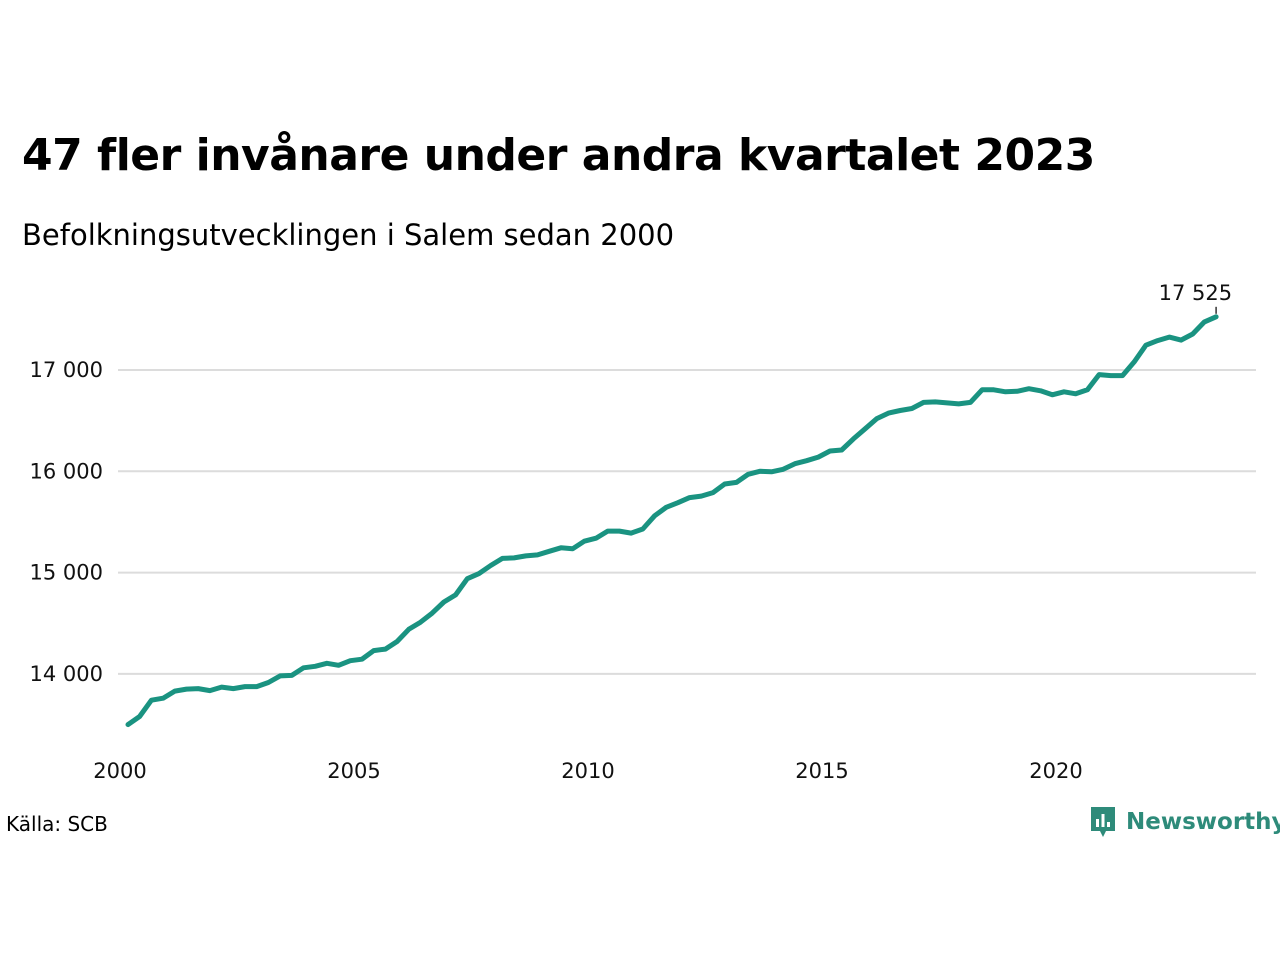  Describe the element at coordinates (353, 771) in the screenshot. I see `x-tick-label: 2005` at that location.